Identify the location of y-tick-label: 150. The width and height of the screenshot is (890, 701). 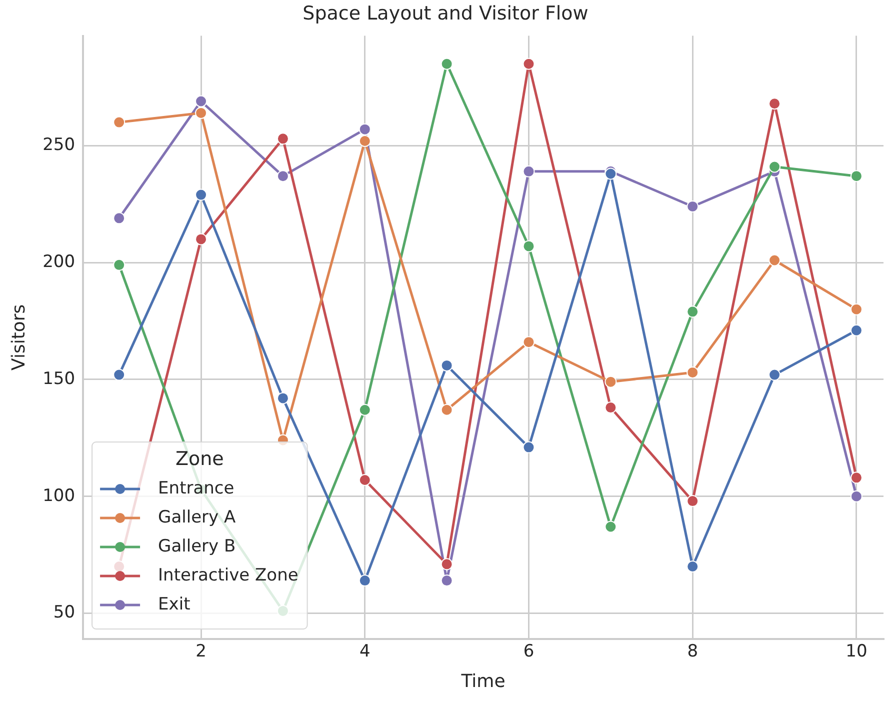
(59, 378).